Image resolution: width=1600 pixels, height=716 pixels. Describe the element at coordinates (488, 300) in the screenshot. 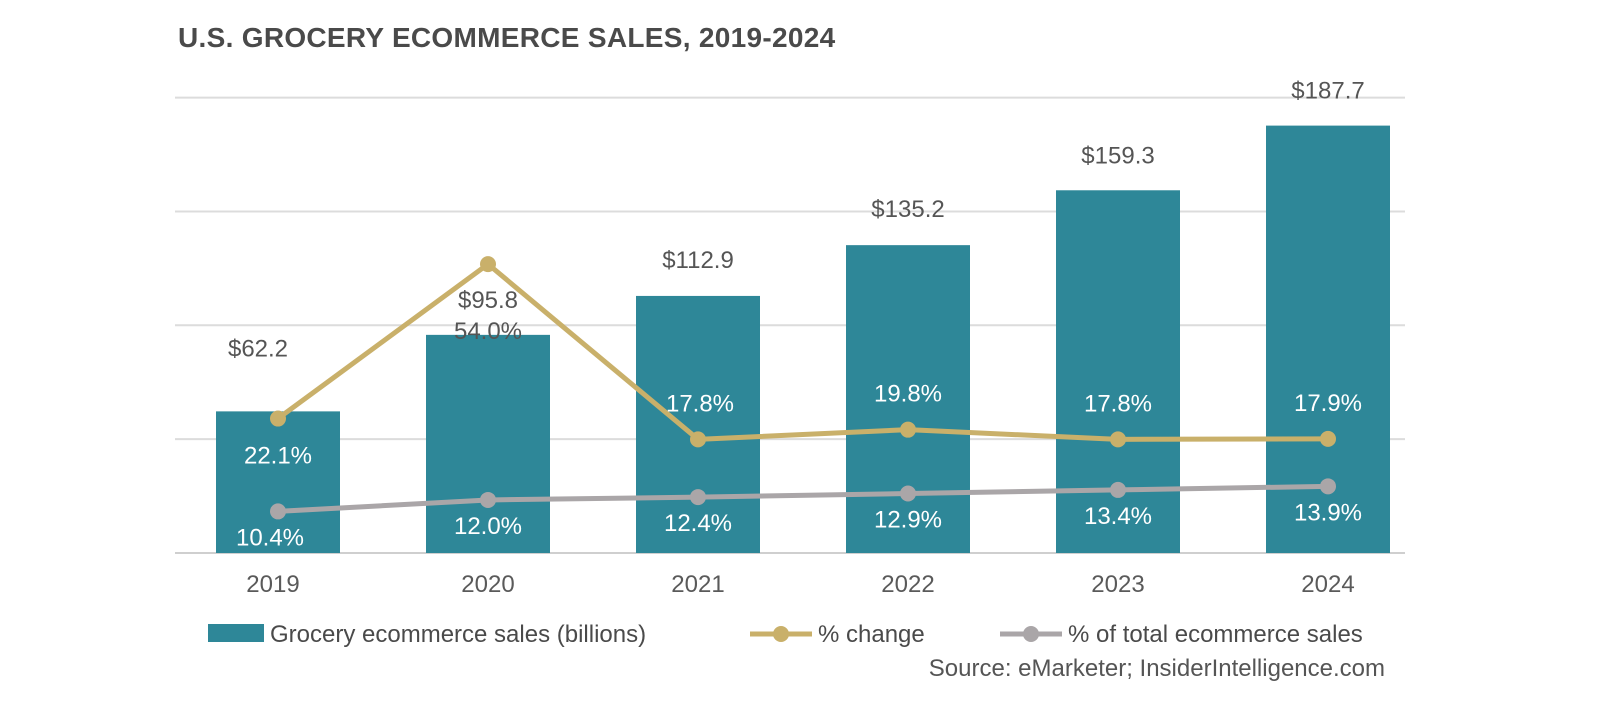

I see `bar-value-label: $95.8` at that location.